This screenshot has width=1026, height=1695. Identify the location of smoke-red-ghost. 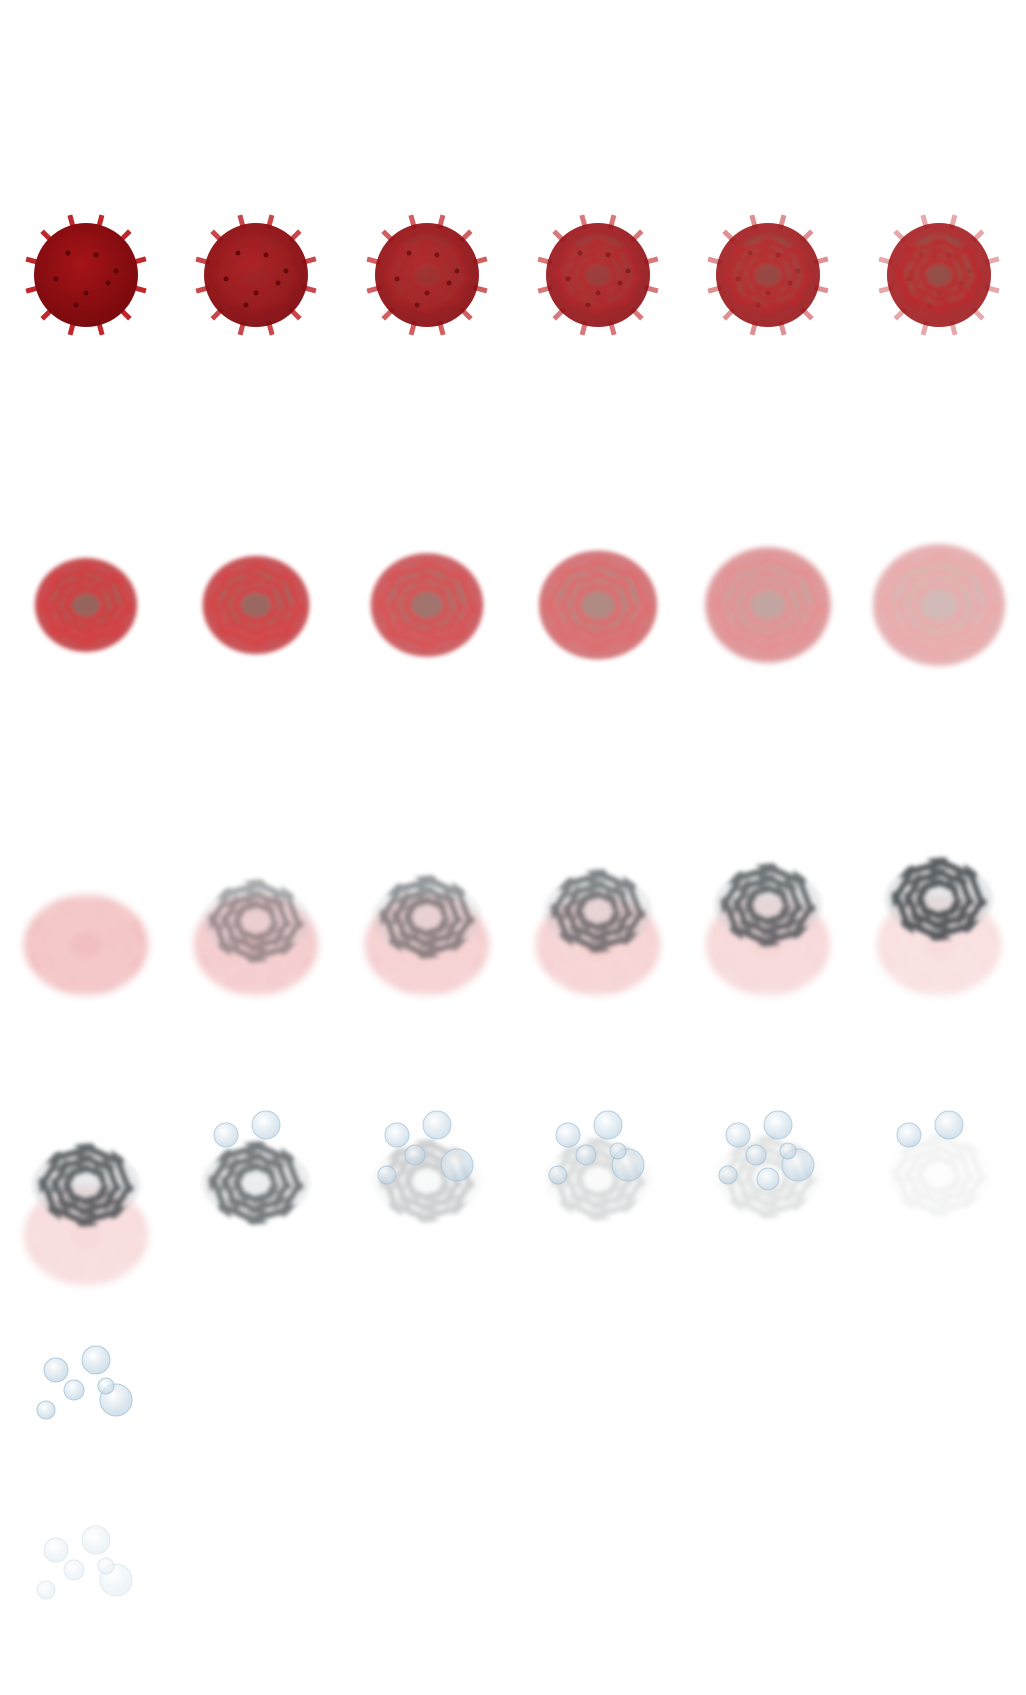
(86, 945).